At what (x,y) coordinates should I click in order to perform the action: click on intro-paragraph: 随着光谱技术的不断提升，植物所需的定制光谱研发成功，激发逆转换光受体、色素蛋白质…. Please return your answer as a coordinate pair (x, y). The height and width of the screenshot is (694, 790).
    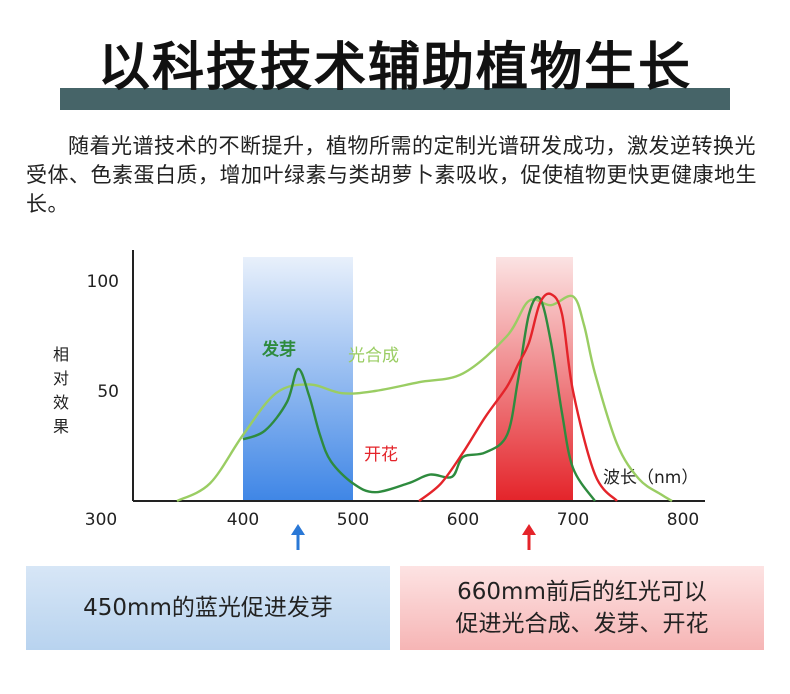
    Looking at the image, I should click on (391, 175).